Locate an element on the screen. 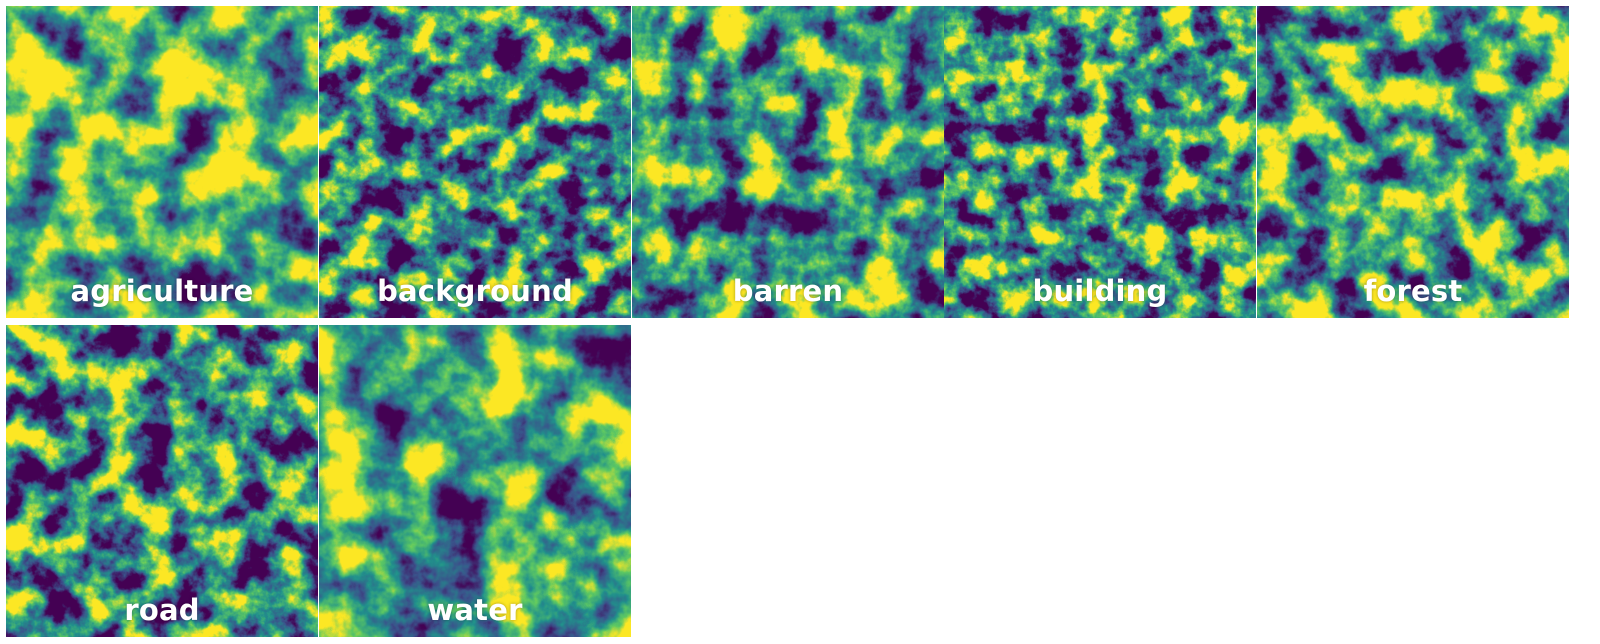 This screenshot has width=1600, height=644. tile-forest: forest is located at coordinates (1413, 162).